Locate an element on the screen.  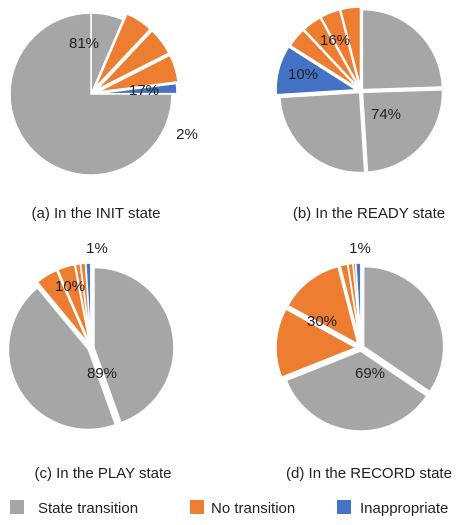
init-slices is located at coordinates (94, 94).